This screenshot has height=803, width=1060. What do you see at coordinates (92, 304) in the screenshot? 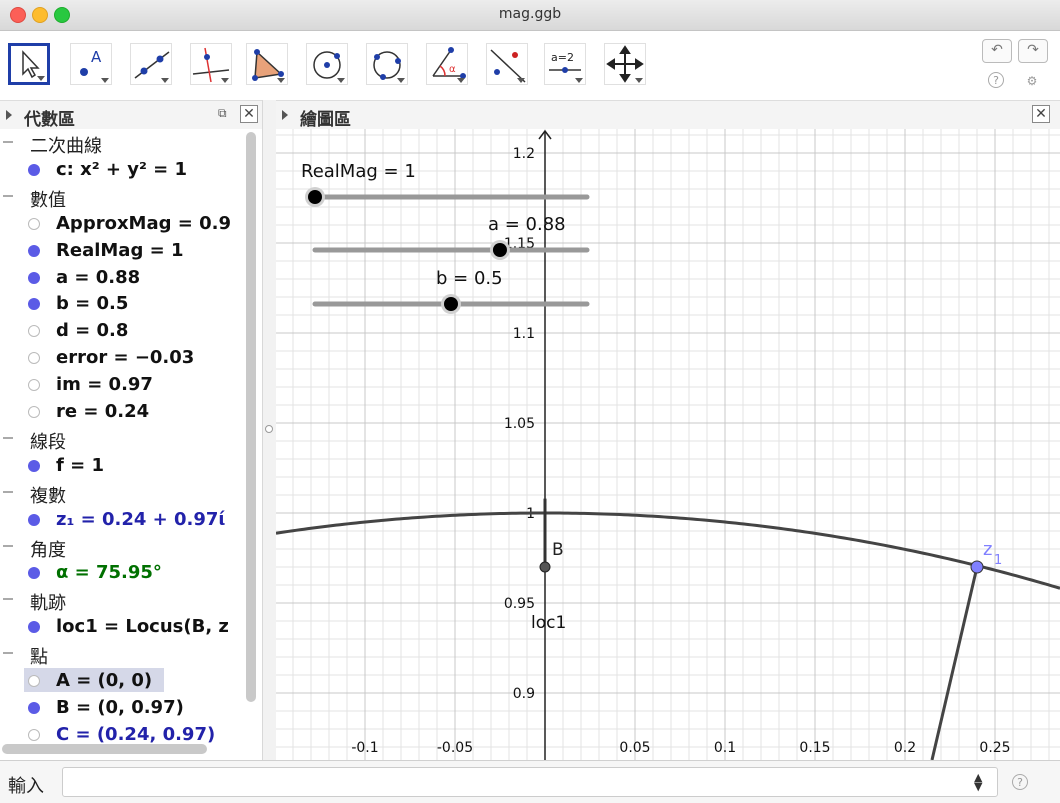
I see `algebra-item-text: b = 0.5` at bounding box center [92, 304].